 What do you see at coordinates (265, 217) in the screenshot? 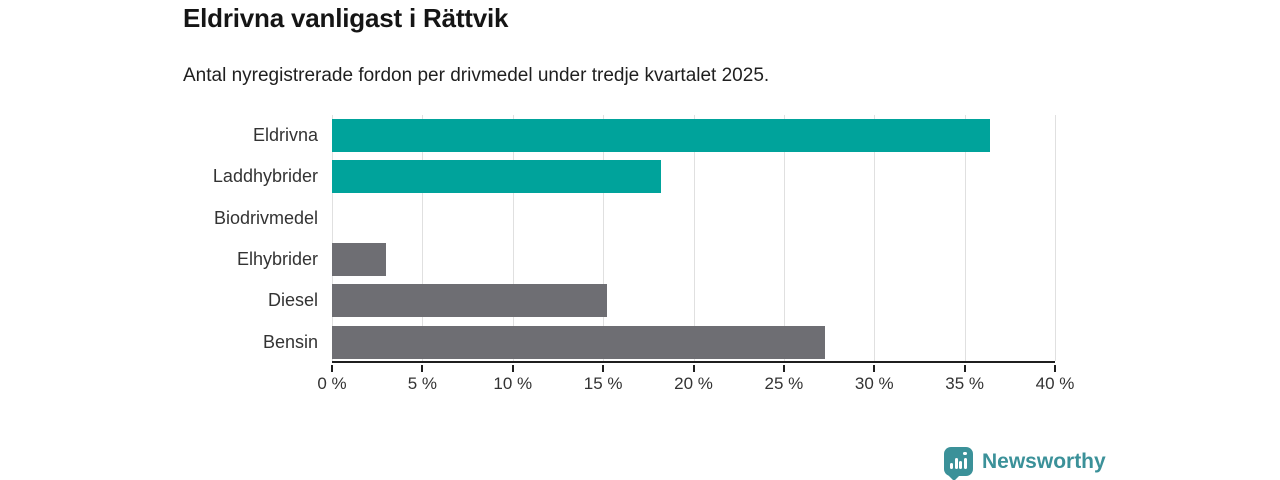
I see `category-label: Biodrivmedel` at bounding box center [265, 217].